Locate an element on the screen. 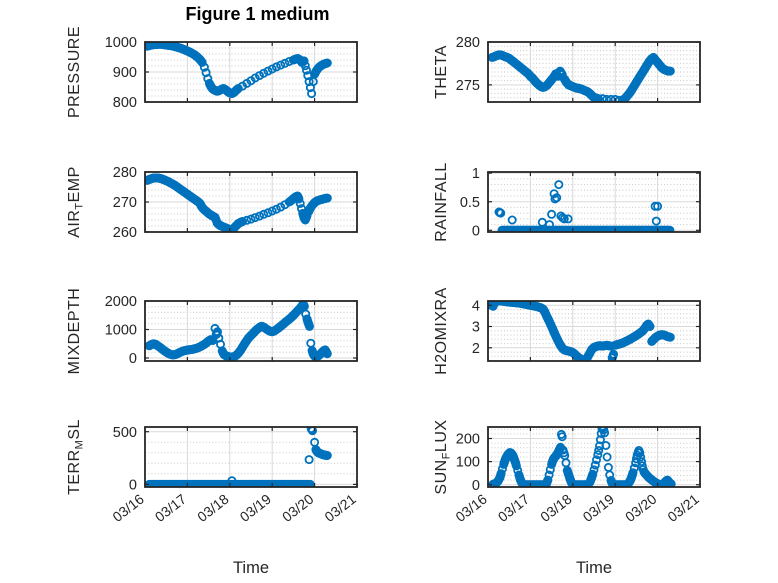 This screenshot has width=778, height=583. subplot-h2omixra: 2 3 4 H2OMIXRA is located at coordinates (567, 331).